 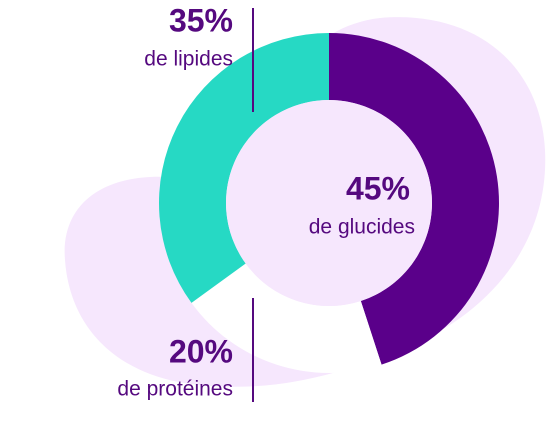 I want to click on category-label: de protéines, so click(x=175, y=389).